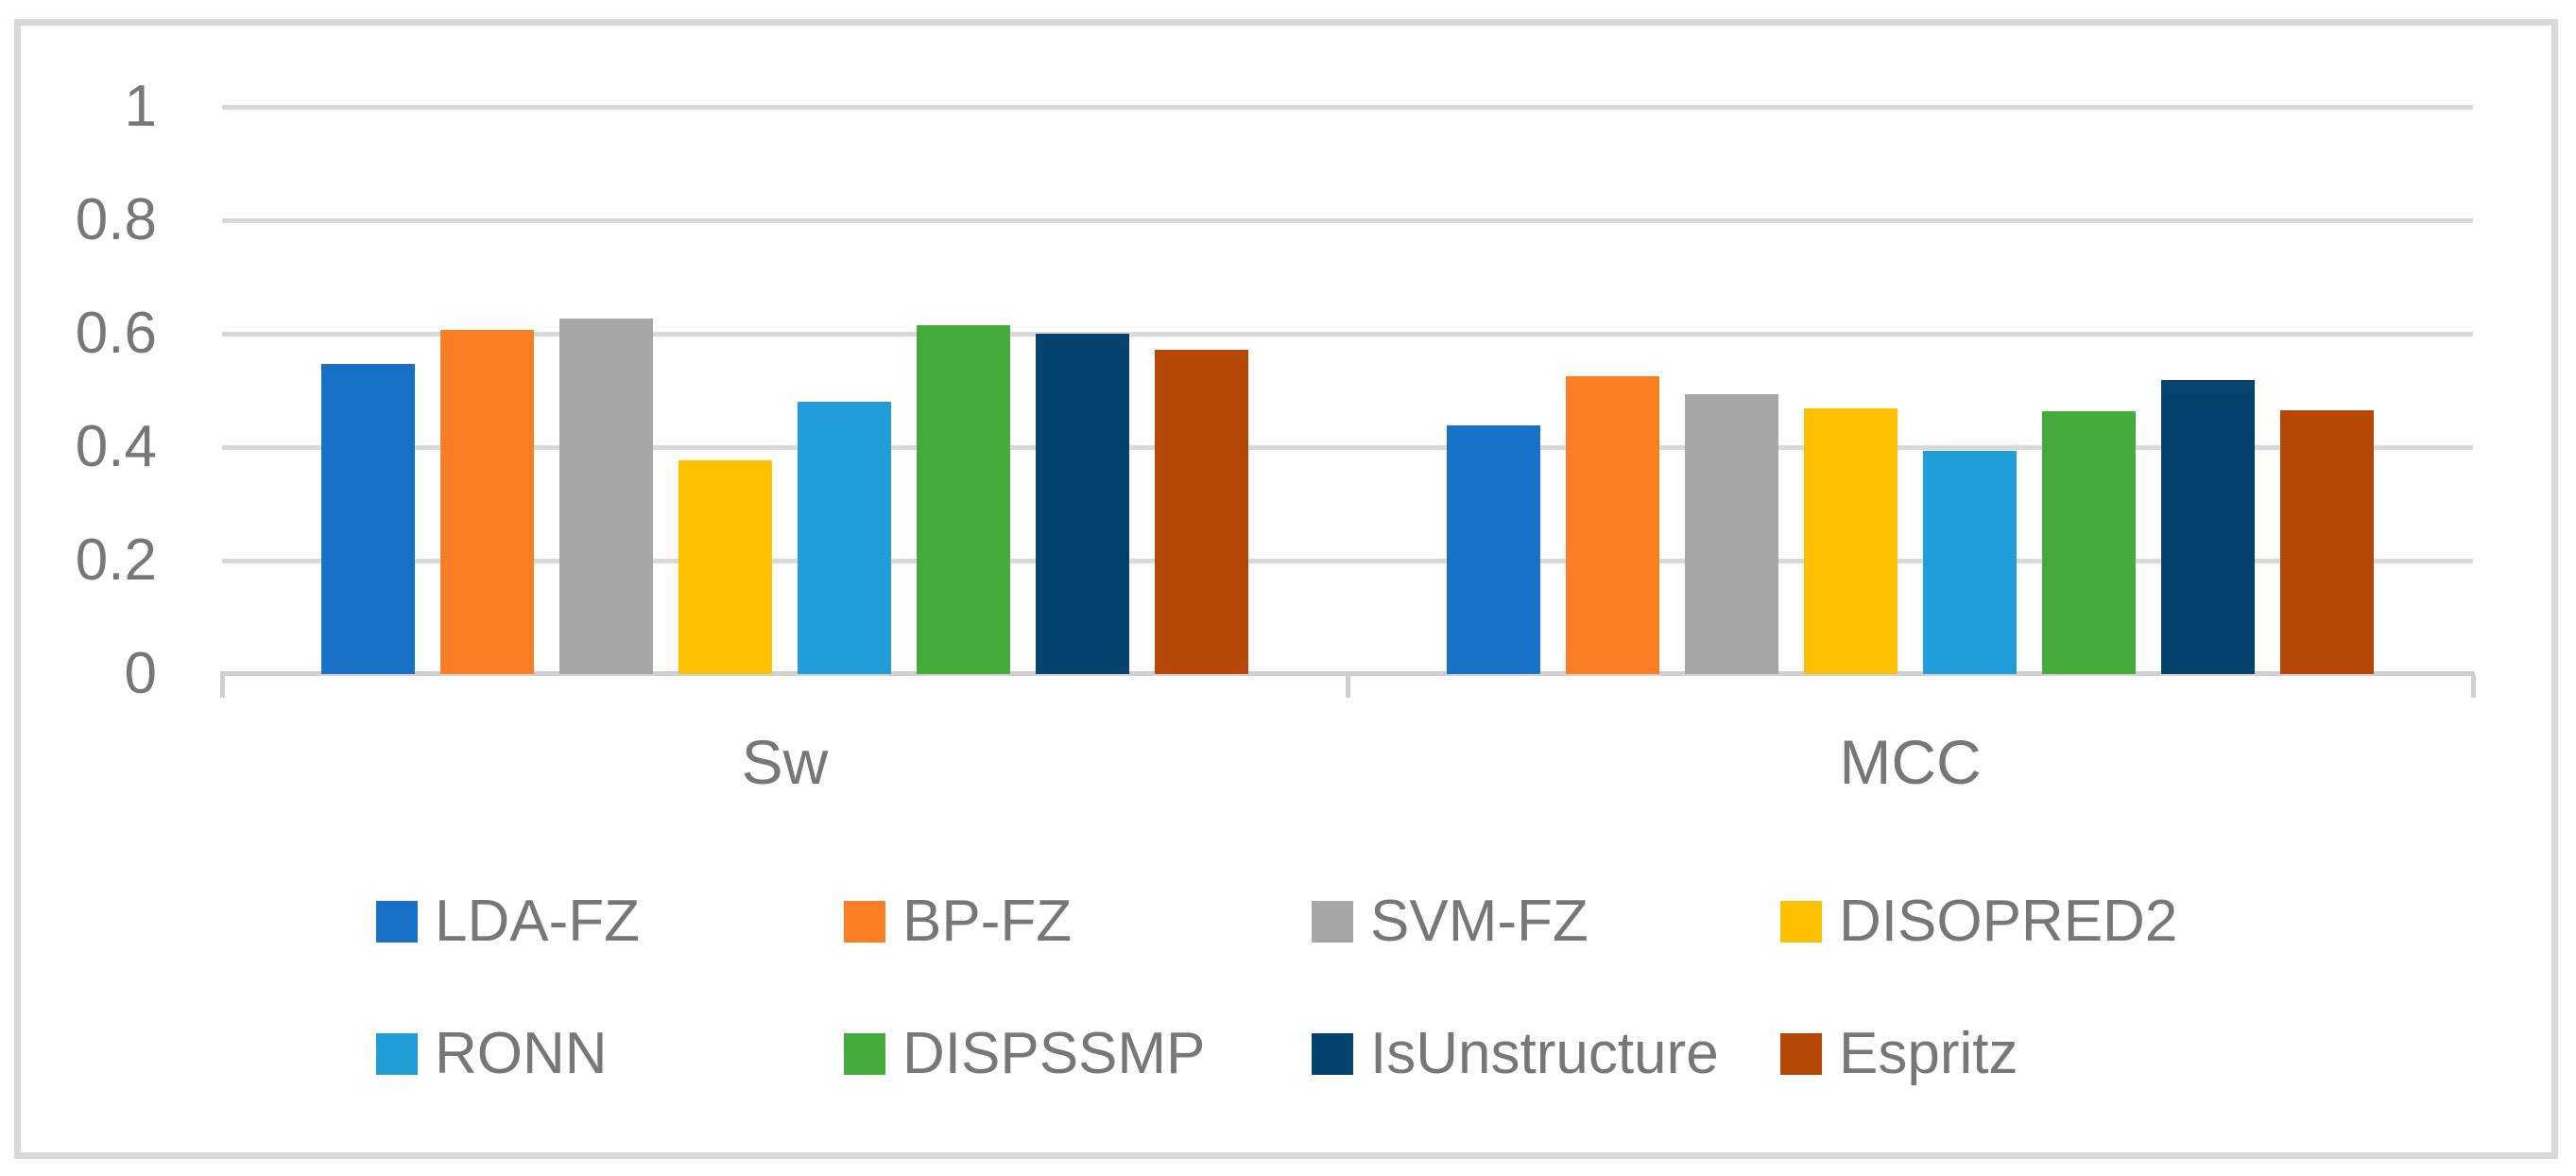 The width and height of the screenshot is (2576, 1176). Describe the element at coordinates (1928, 1053) in the screenshot. I see `legend-label-espritz: Espritz` at that location.